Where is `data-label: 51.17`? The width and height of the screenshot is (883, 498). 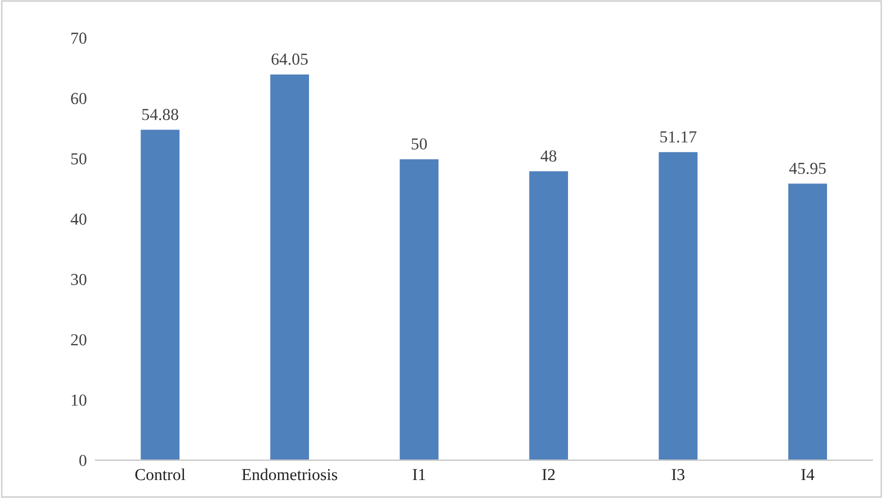 data-label: 51.17 is located at coordinates (678, 137).